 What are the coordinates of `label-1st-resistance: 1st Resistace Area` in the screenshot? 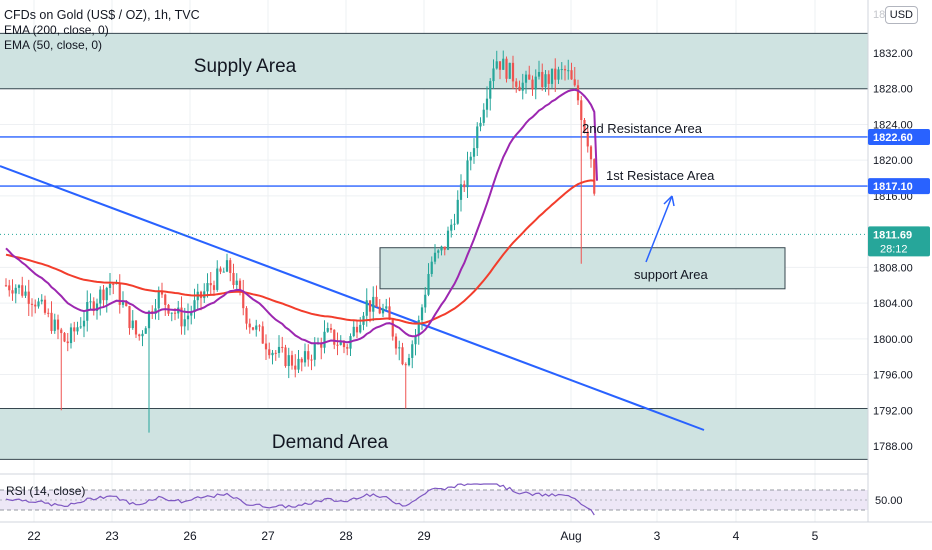 It's located at (660, 175).